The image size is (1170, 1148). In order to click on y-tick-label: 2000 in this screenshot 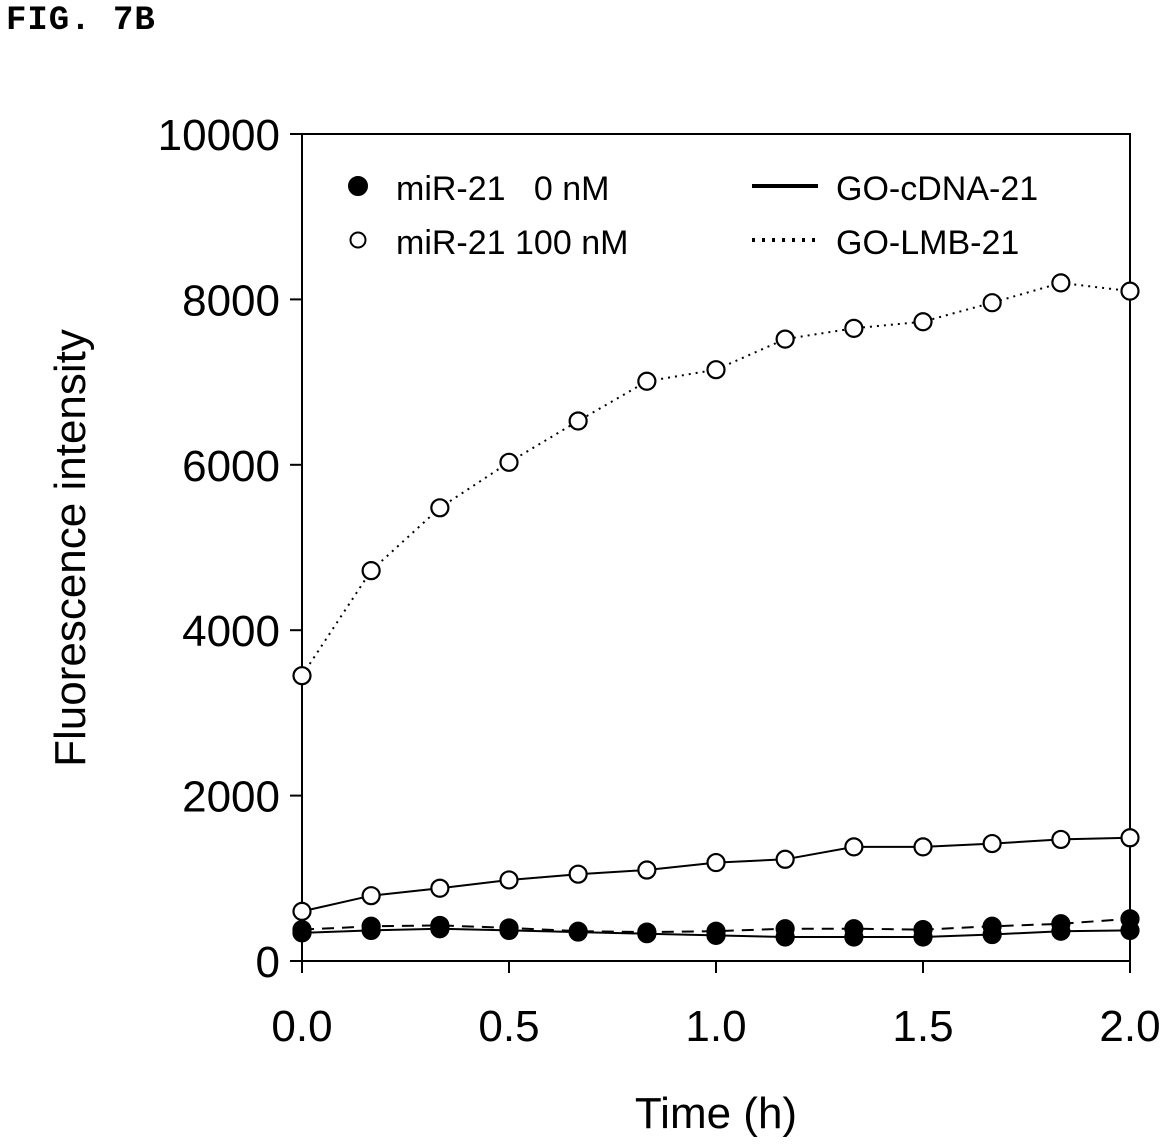, I will do `click(231, 797)`.